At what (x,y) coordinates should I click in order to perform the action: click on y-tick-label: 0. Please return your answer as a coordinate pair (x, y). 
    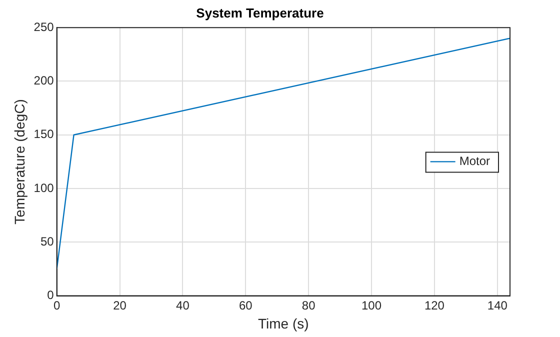
    Looking at the image, I should click on (50, 295).